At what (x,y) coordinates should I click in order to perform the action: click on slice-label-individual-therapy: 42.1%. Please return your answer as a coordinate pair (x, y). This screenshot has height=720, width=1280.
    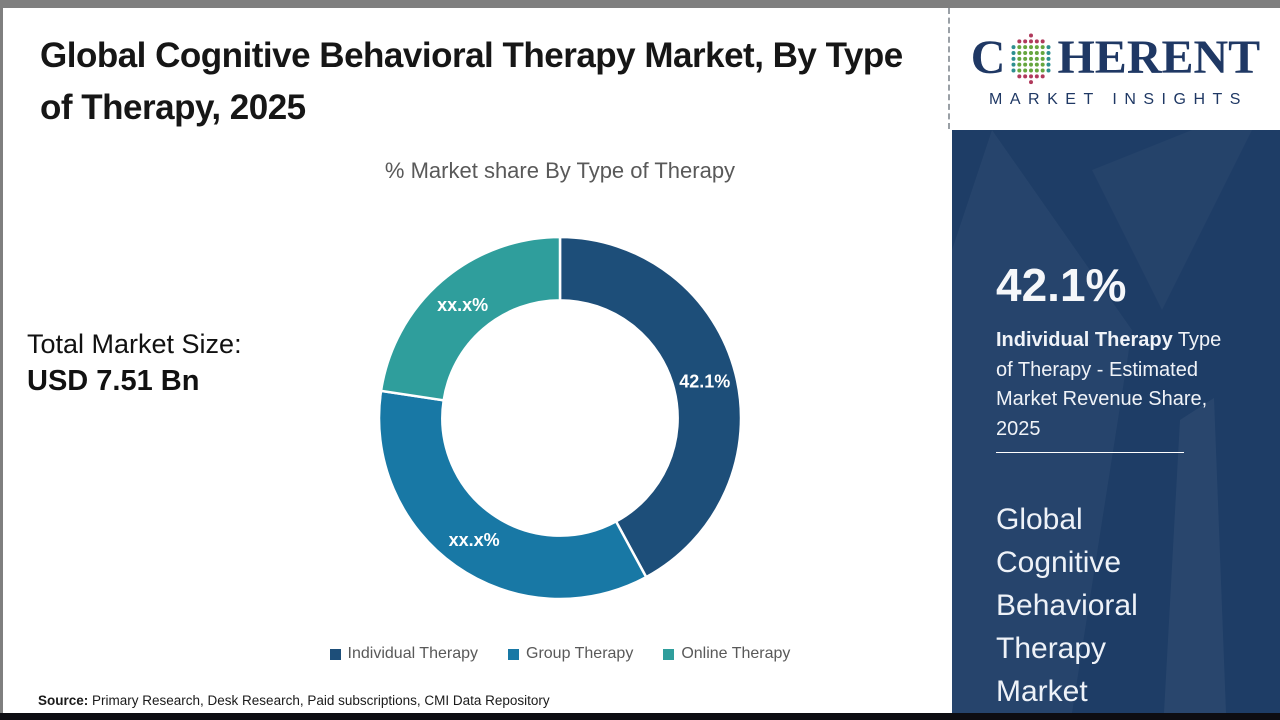
    Looking at the image, I should click on (704, 381).